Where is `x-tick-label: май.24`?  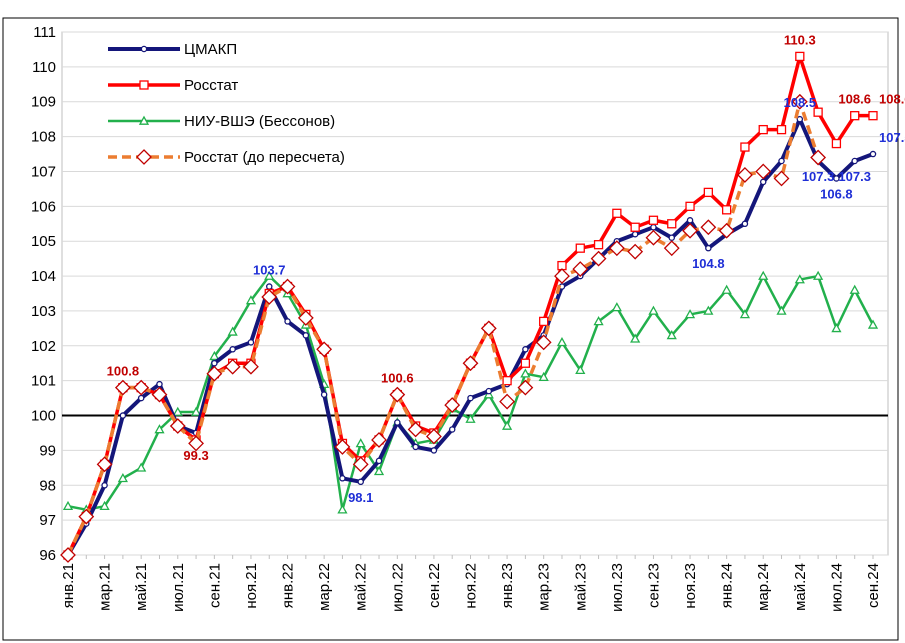 x-tick-label: май.24 is located at coordinates (800, 587).